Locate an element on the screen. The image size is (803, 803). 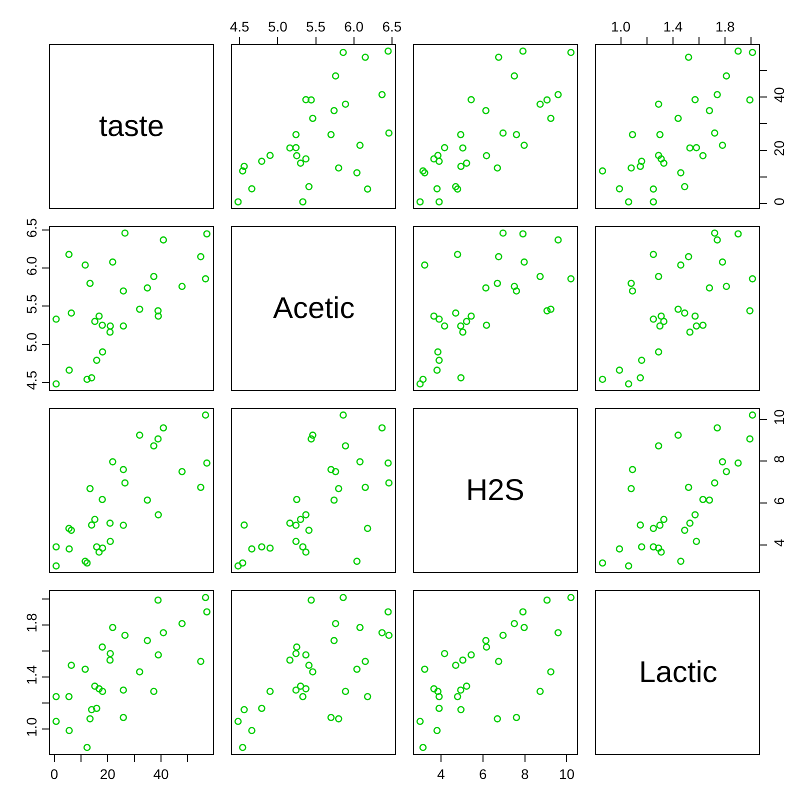
x-tick-label: 10 is located at coordinates (566, 774).